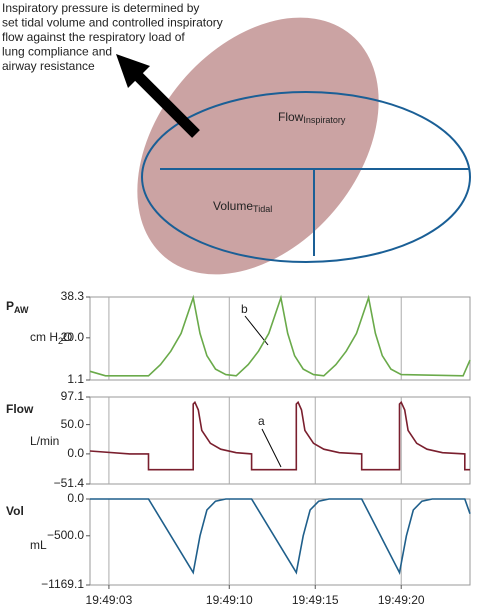 The image size is (485, 608). Describe the element at coordinates (401, 600) in the screenshot. I see `x-tick-label: 19:49:20` at that location.